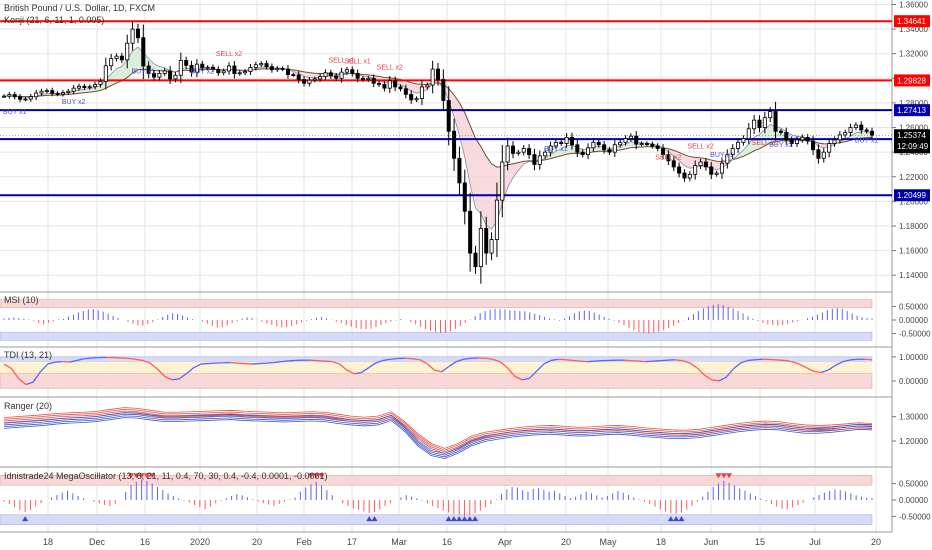 This screenshot has width=932, height=550. I want to click on osc-tick-label: 1.20000, so click(913, 441).